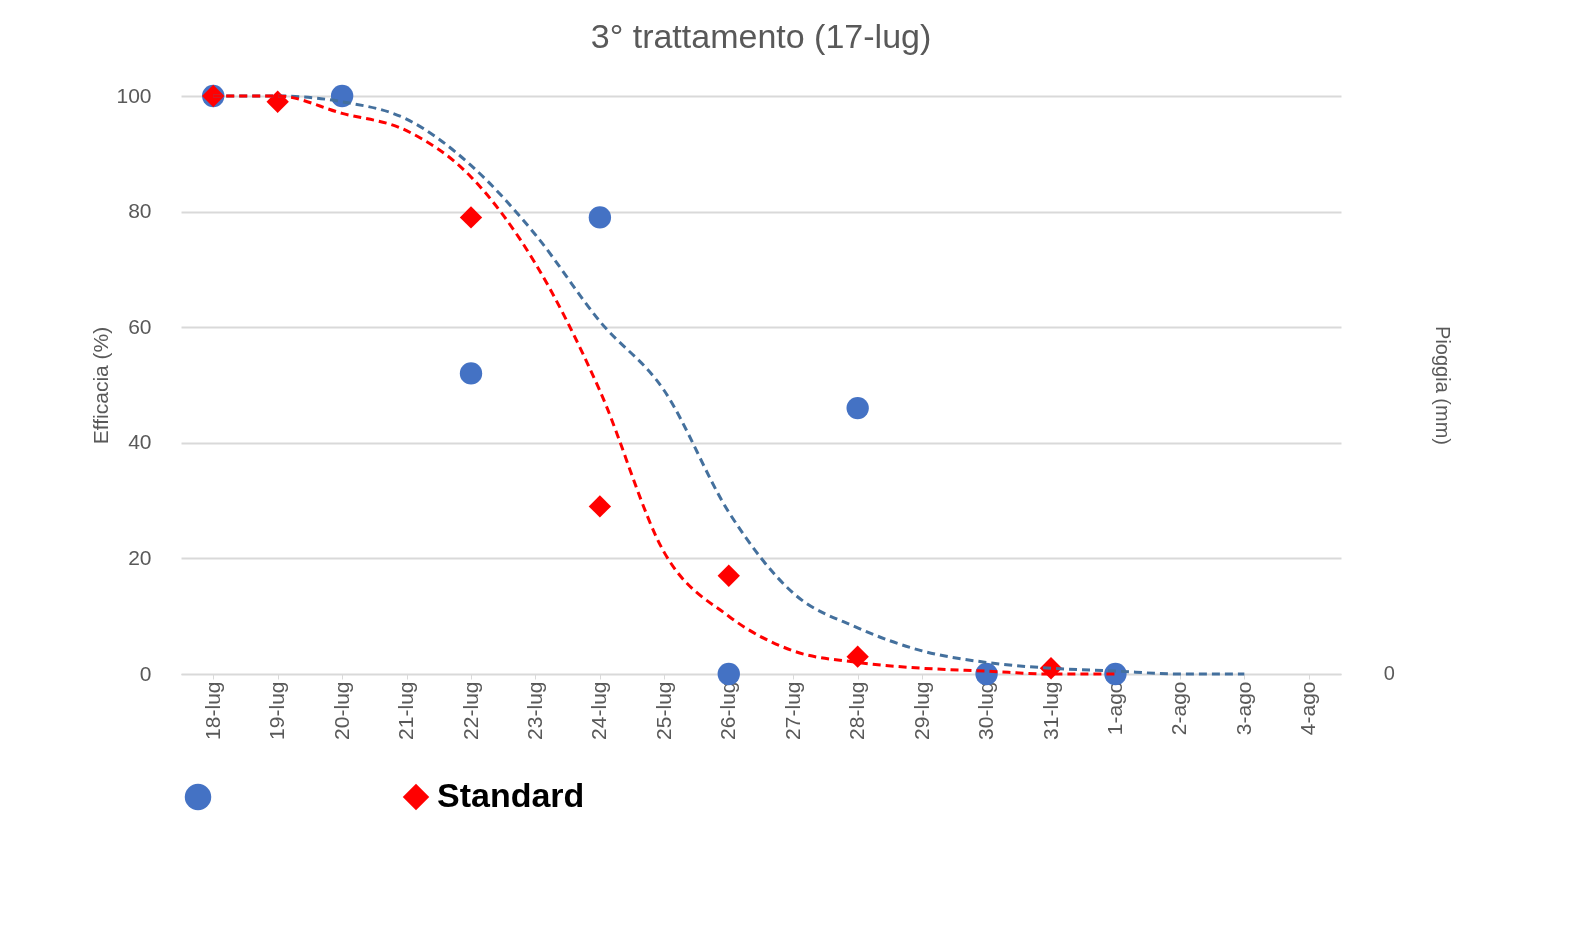  Describe the element at coordinates (921, 710) in the screenshot. I see `x-tick-label: 29-lug` at that location.